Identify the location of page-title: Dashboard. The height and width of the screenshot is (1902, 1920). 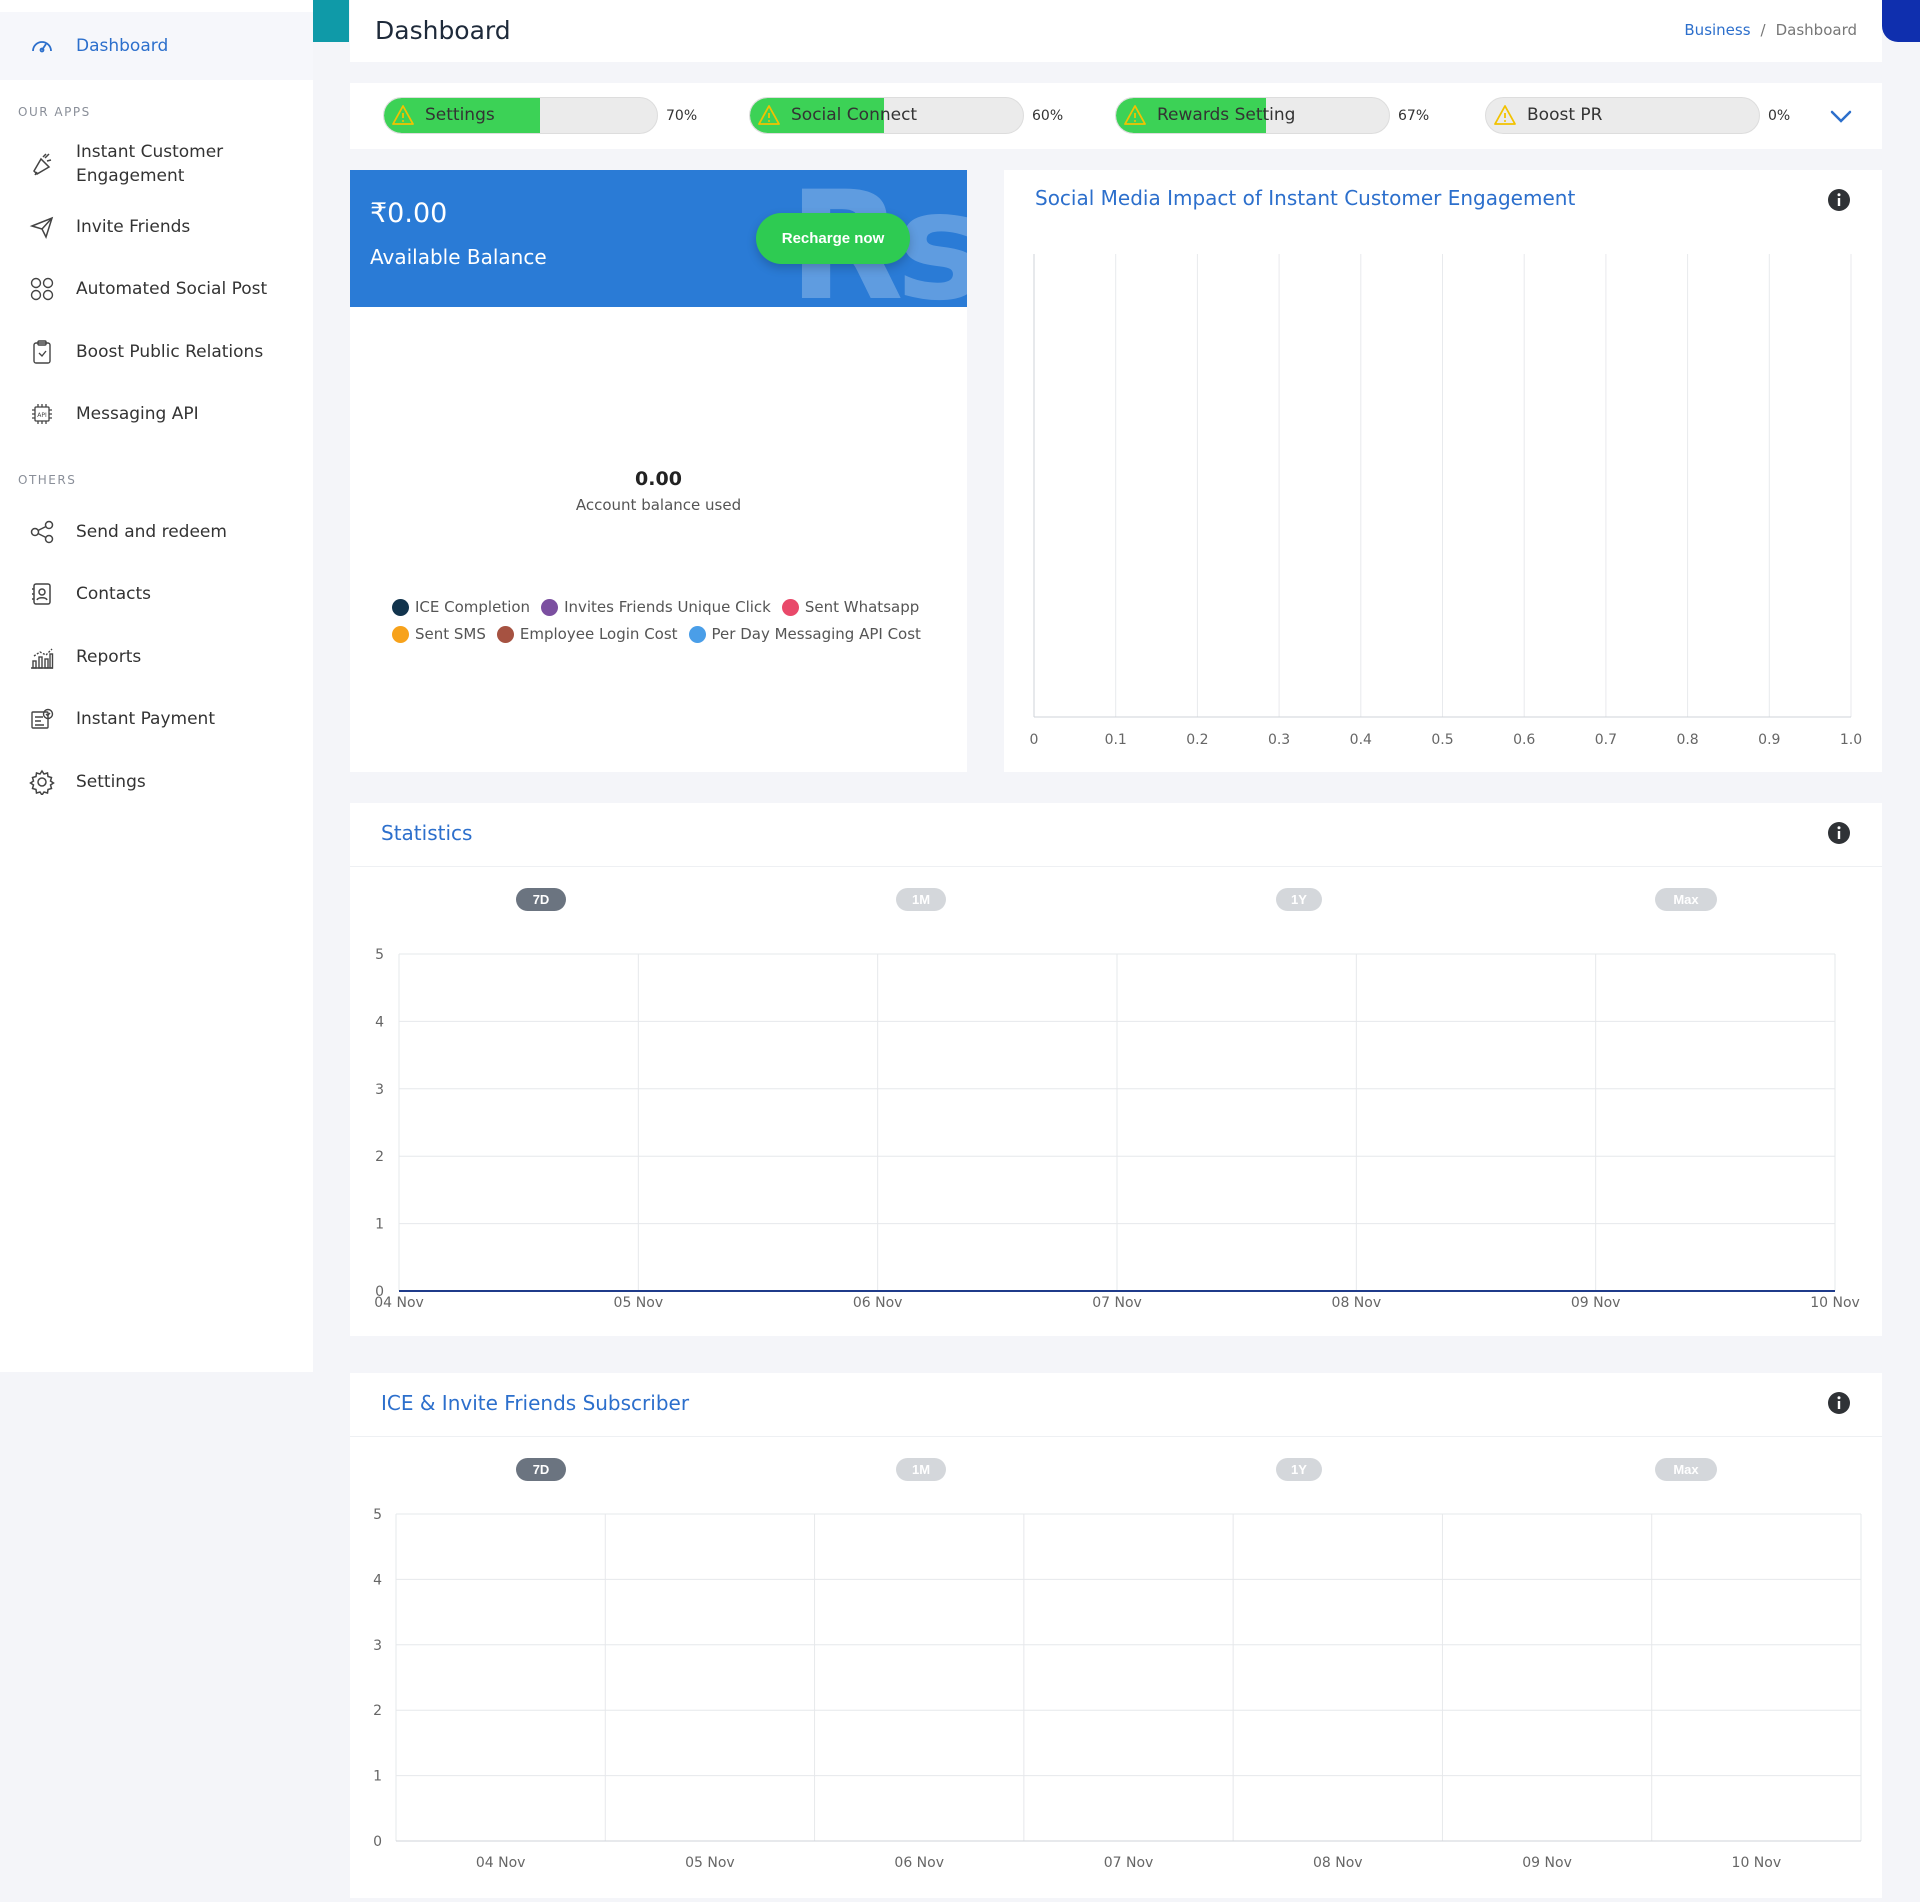
(443, 30).